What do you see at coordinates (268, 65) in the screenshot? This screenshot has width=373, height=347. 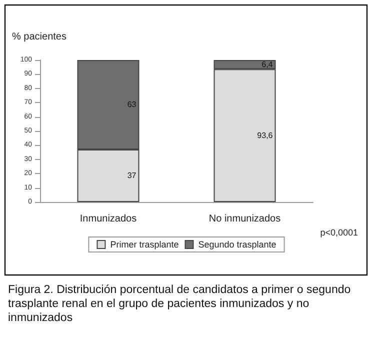 I see `data-label: 6,4` at bounding box center [268, 65].